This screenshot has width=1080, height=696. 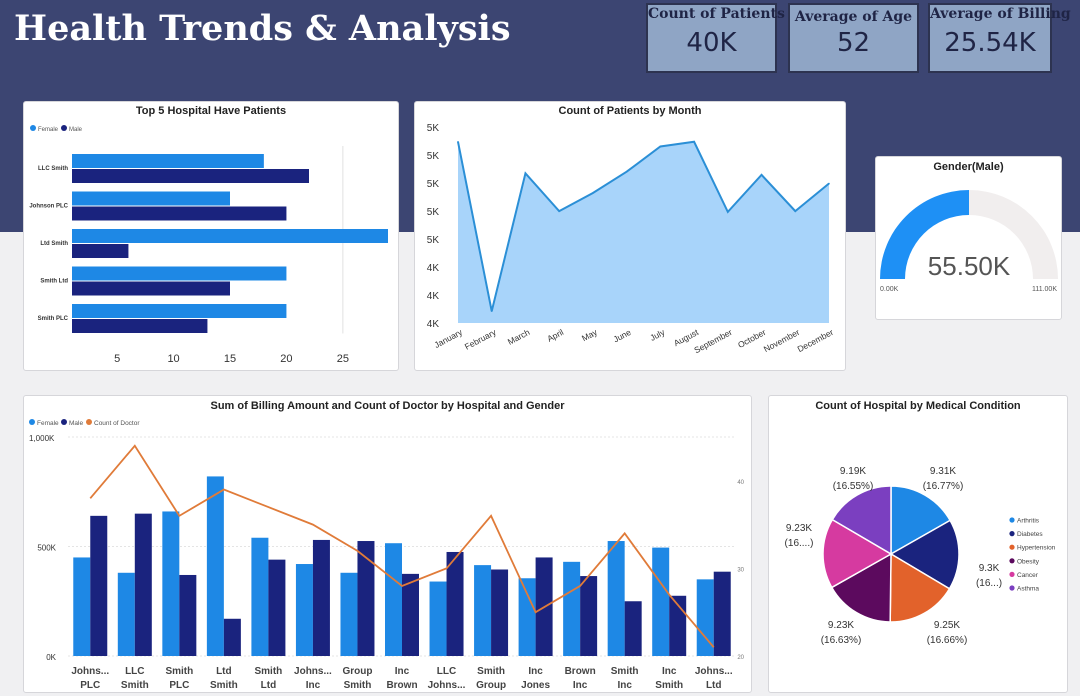 What do you see at coordinates (433, 296) in the screenshot?
I see `y-tick-label: 4K` at bounding box center [433, 296].